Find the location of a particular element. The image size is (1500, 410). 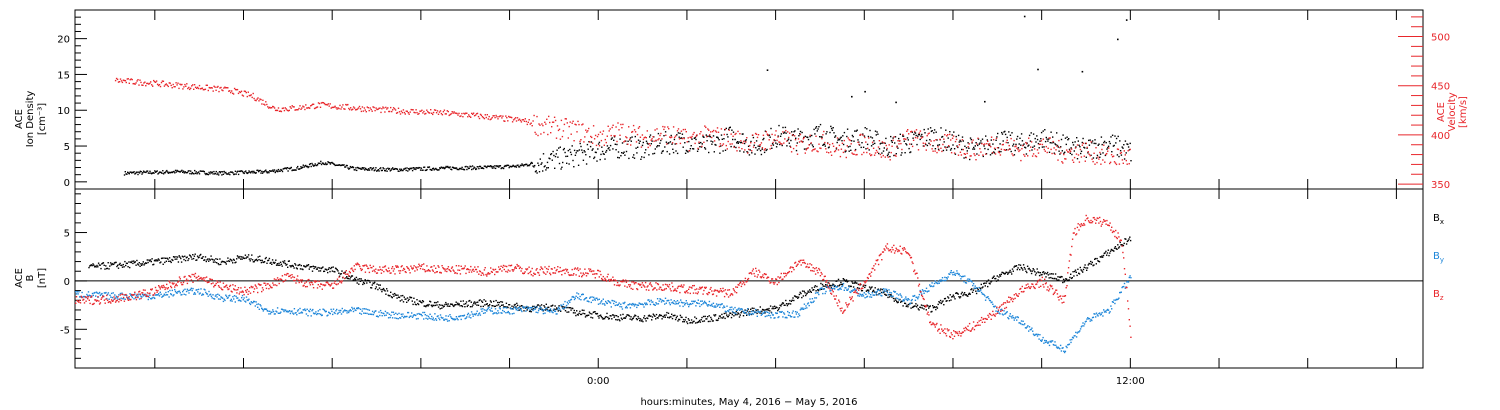

density-ylabel-line2: Ion Density is located at coordinates (30, 119).